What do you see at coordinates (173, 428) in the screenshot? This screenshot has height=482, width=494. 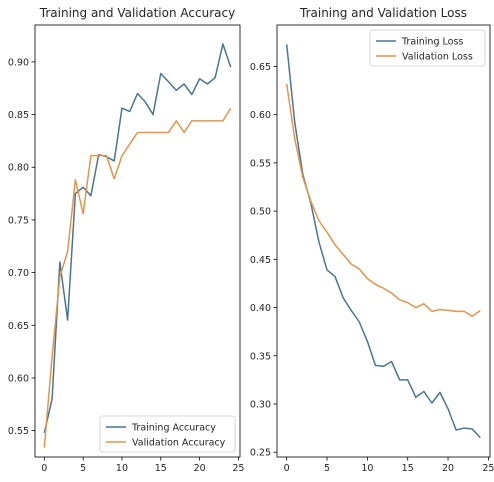 I see `legend-label: Training Accuracy` at bounding box center [173, 428].